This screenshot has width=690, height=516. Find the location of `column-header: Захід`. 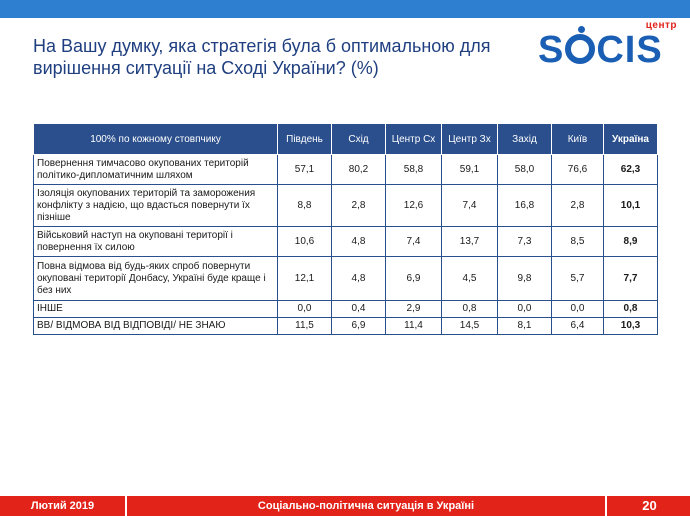

column-header: Захід is located at coordinates (524, 139).